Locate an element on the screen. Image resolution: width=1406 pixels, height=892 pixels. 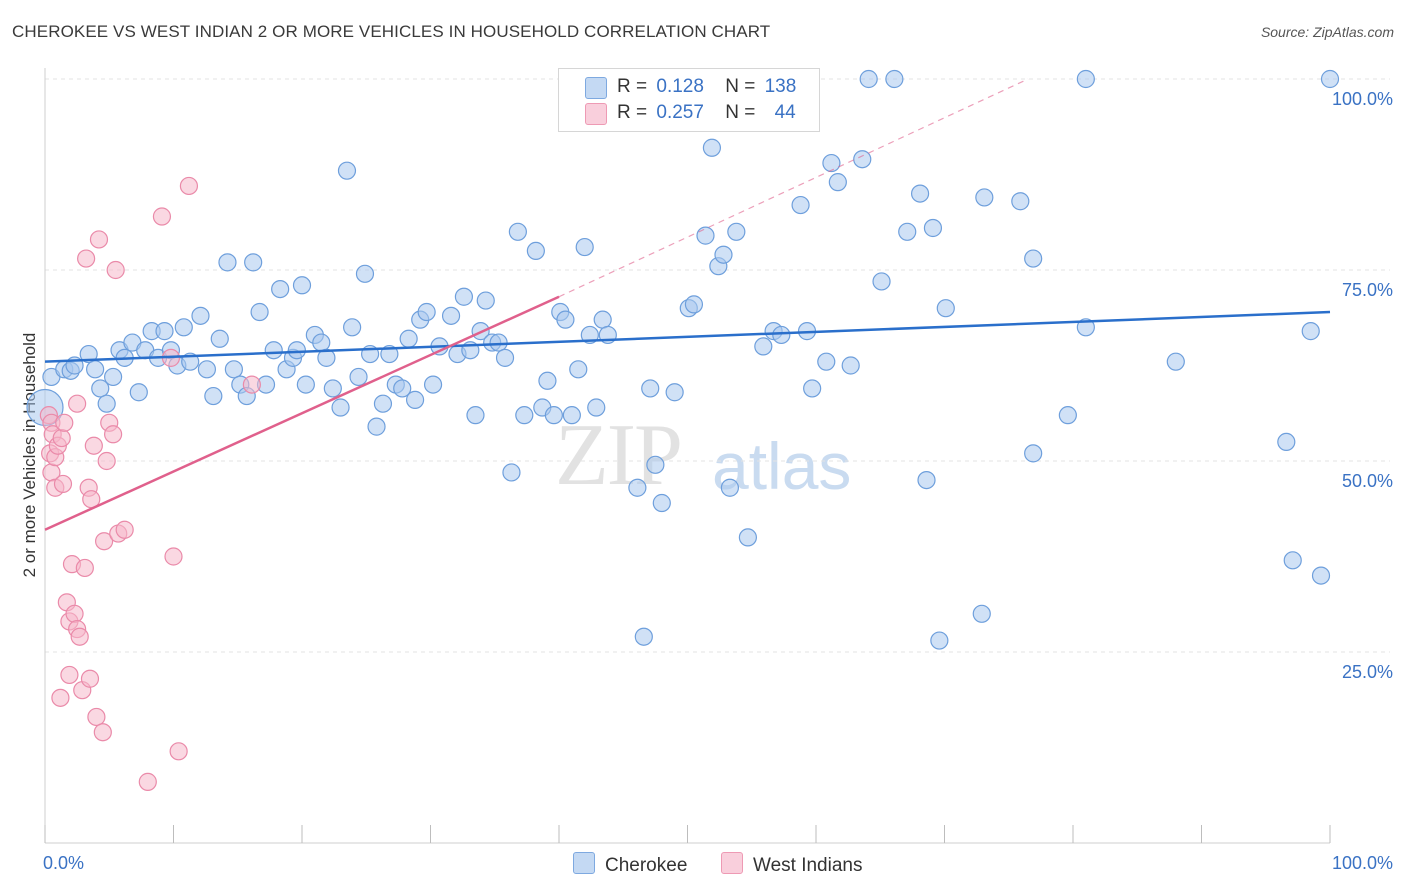
legend-item-cherokee: Cherokee is located at coordinates (630, 864).